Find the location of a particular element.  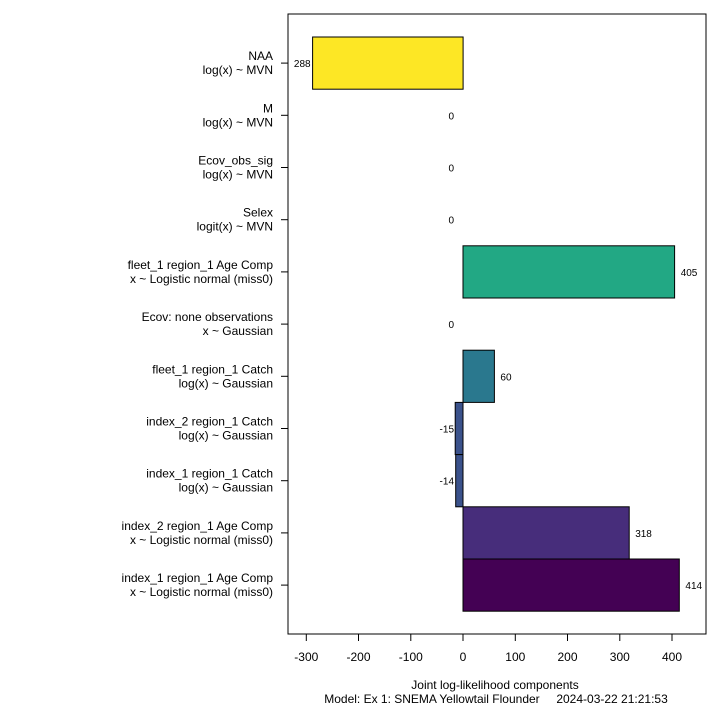

category-label-6-line1: fleet_1 region_1 Catch is located at coordinates (212, 369).